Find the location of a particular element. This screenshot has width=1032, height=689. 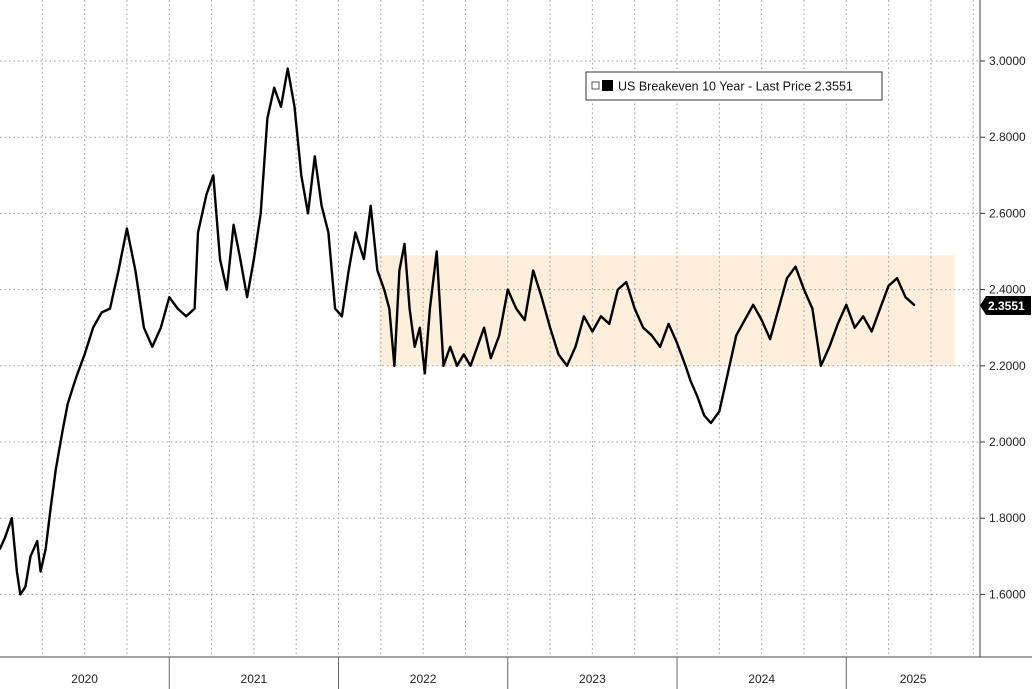

legend-box is located at coordinates (734, 86).